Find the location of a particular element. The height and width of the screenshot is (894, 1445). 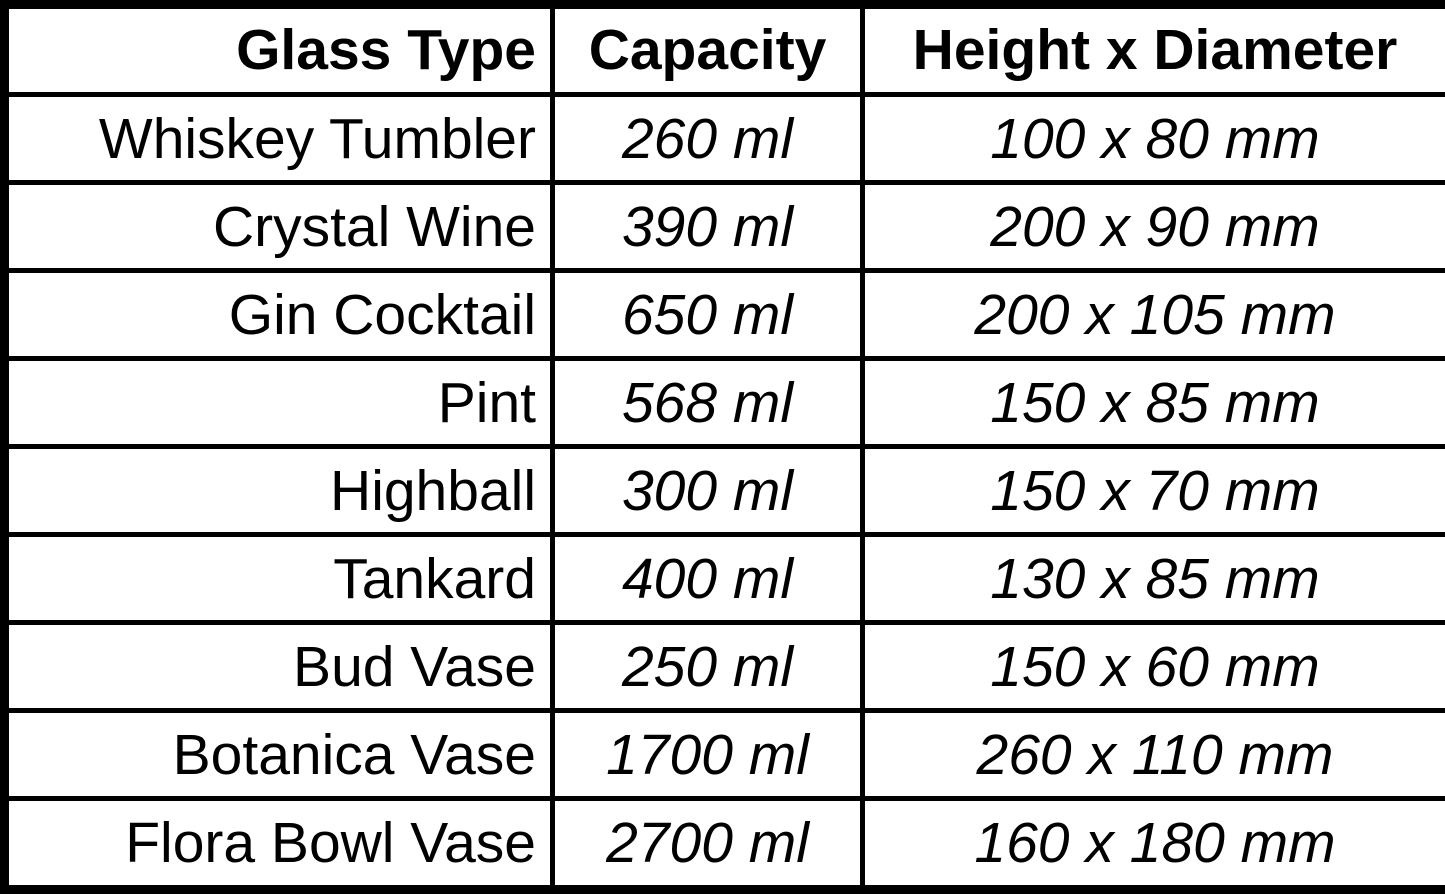

cell-capacity: 2700 ml is located at coordinates (707, 845).